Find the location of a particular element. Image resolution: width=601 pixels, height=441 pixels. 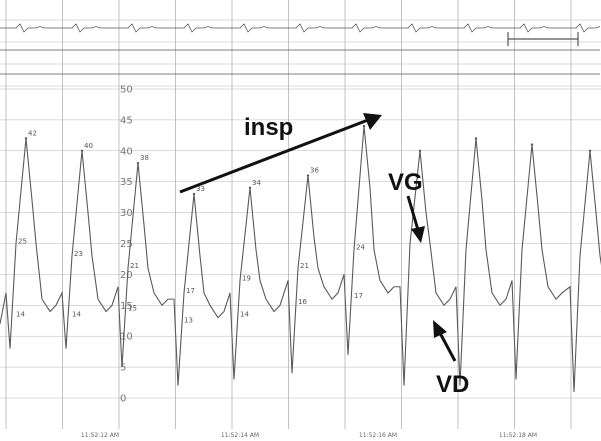

y-tick-label: 45 is located at coordinates (126, 120).